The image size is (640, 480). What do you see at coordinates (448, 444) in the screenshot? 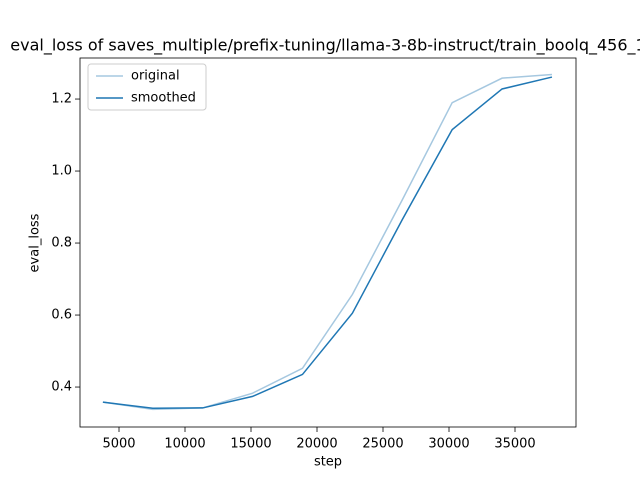
I see `x-tick-label: 30000` at bounding box center [448, 444].